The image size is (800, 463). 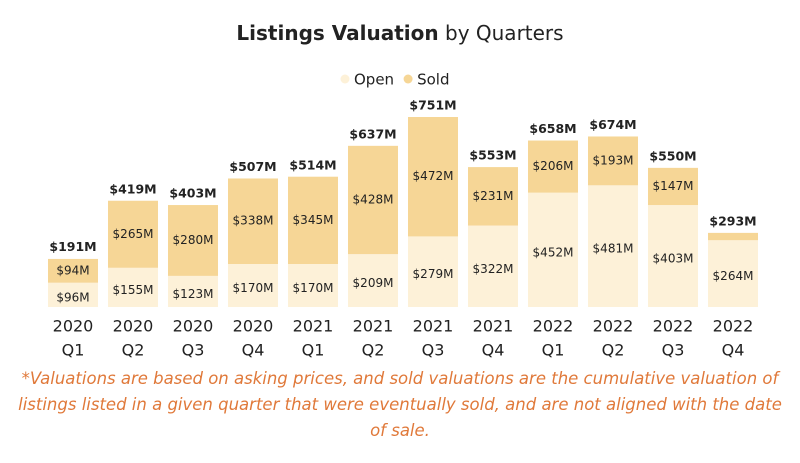 I want to click on value-label: $279M, so click(x=433, y=274).